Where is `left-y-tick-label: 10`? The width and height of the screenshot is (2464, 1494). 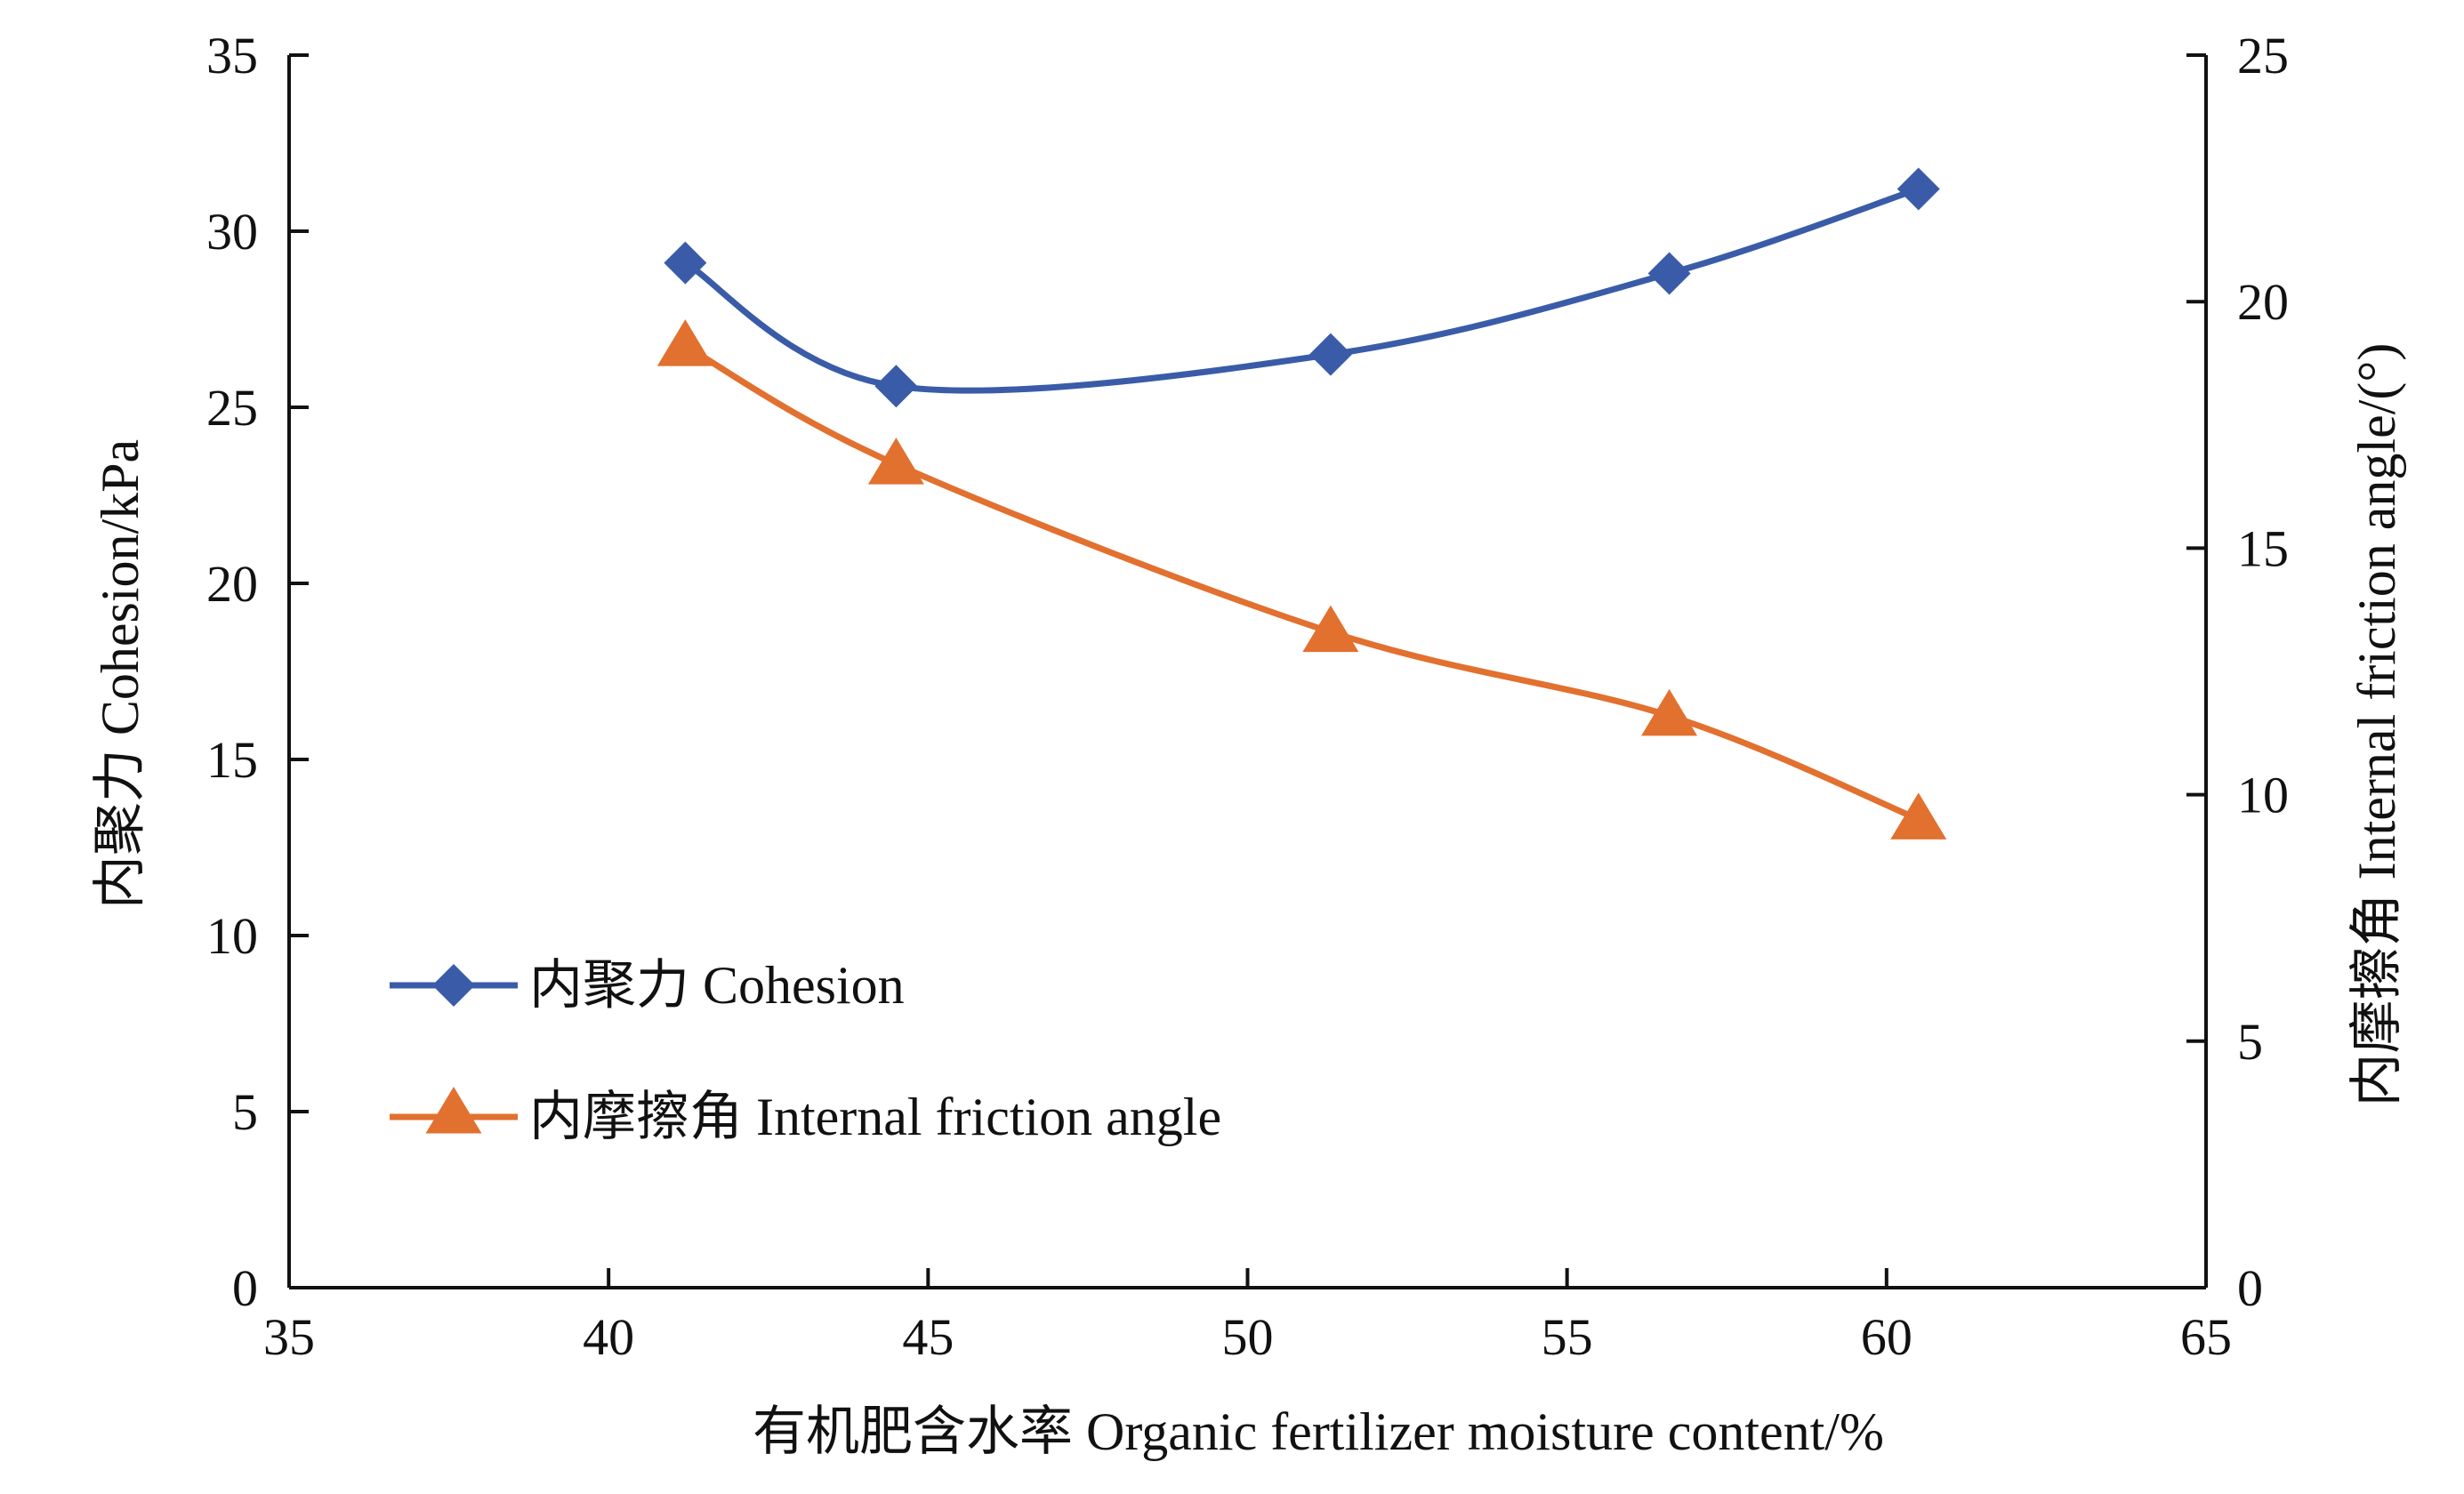 left-y-tick-label: 10 is located at coordinates (232, 936).